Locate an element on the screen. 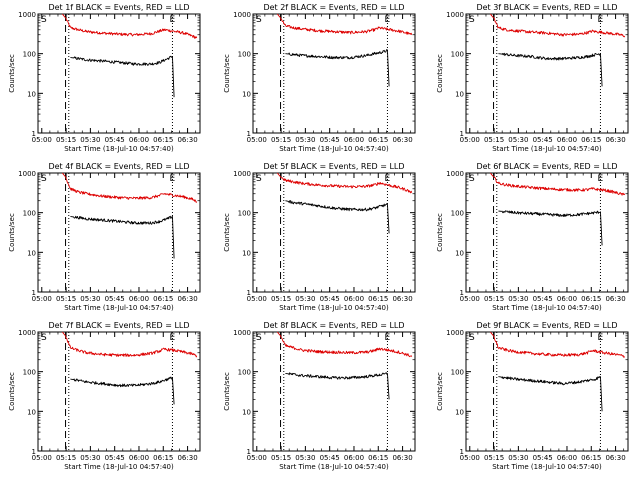  chart-title: Det 9f BLACK = Events, RED = LLD is located at coordinates (546, 325).